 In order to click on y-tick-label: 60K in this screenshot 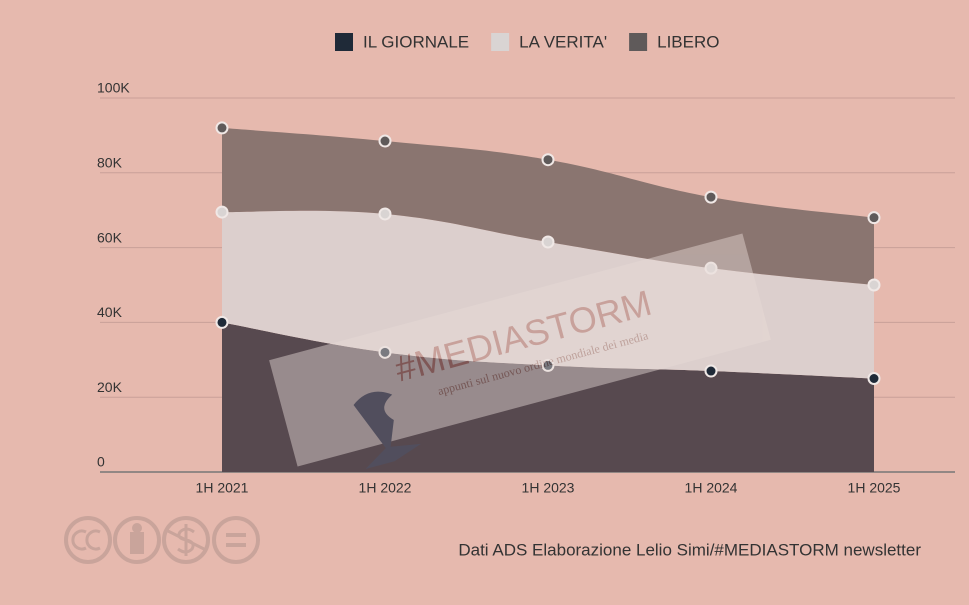, I will do `click(110, 237)`.